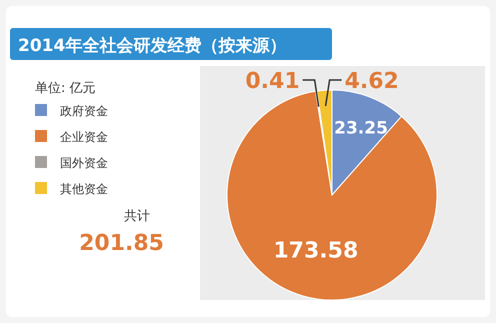 This screenshot has width=496, height=323. Describe the element at coordinates (84, 163) in the screenshot. I see `legend-label: 国外资金` at that location.